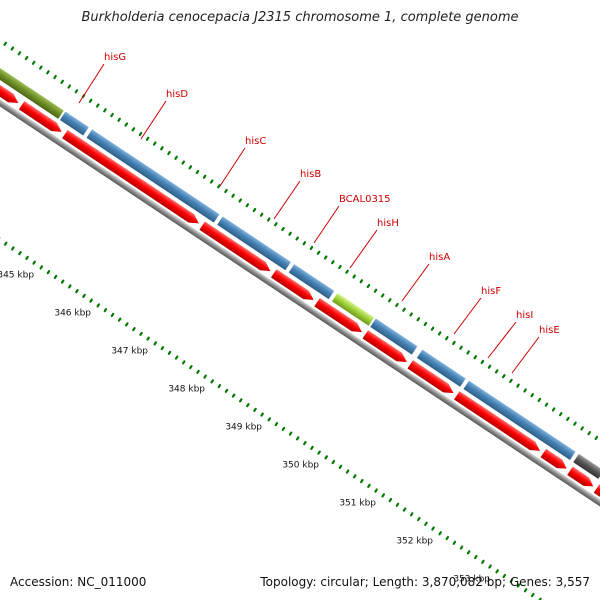 The width and height of the screenshot is (600, 600). I want to click on accession-text: Accession: NC_011000, so click(78, 582).